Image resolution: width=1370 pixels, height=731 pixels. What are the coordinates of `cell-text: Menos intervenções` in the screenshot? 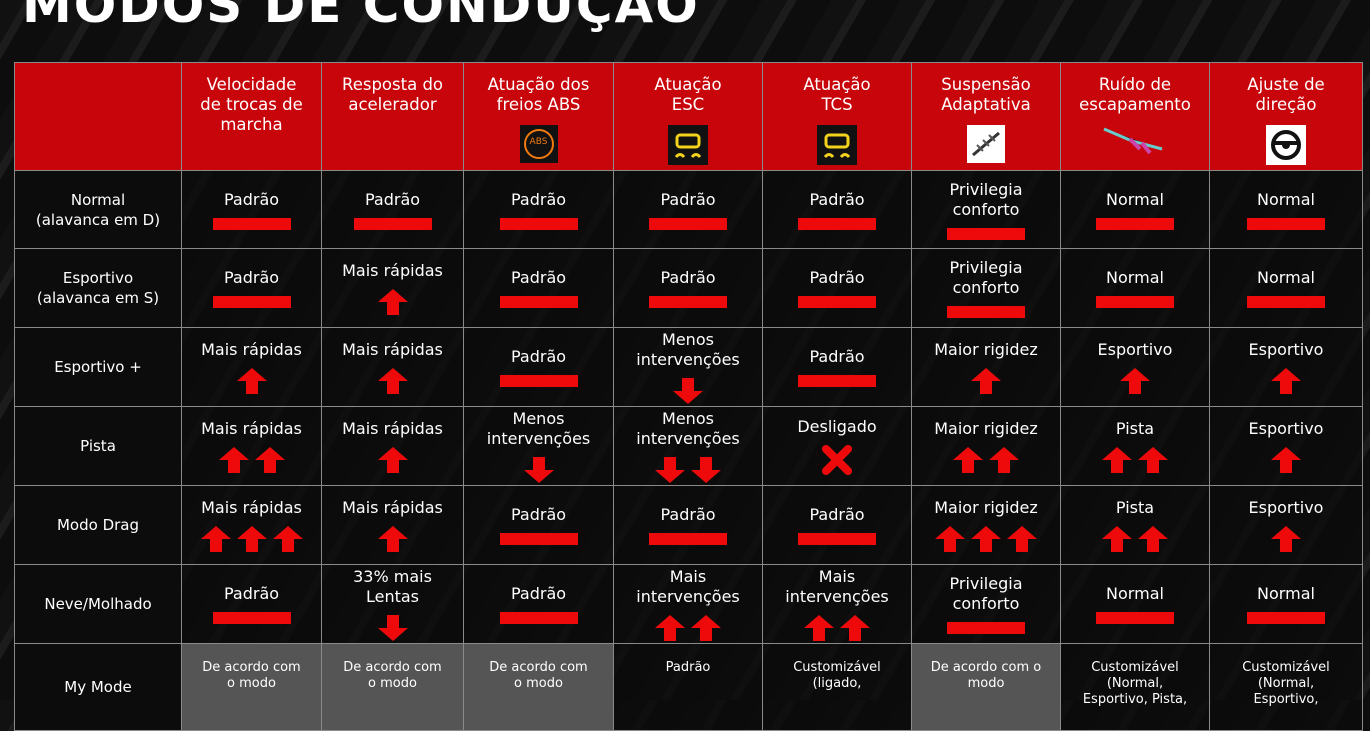 It's located at (688, 428).